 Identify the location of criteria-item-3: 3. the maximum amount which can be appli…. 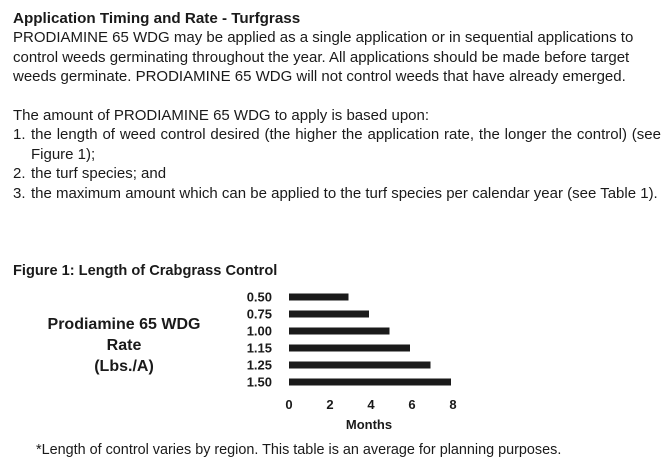
(337, 194).